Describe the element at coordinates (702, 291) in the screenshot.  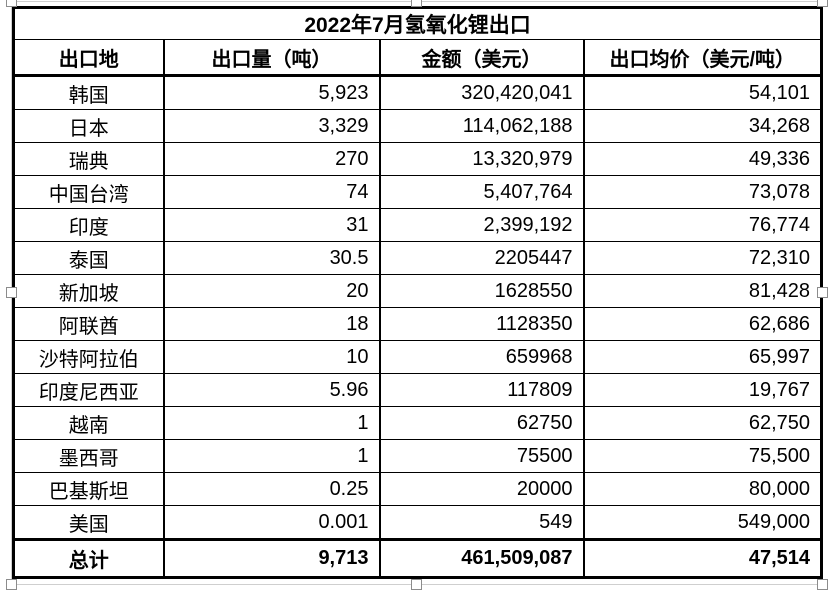
I see `avg-price-cell: 81,428` at that location.